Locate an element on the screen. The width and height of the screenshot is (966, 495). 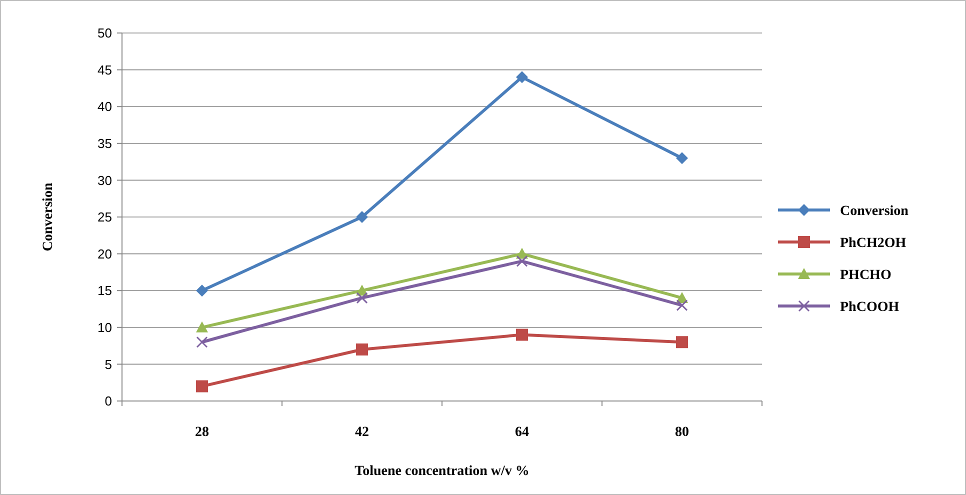
legend-label: PhCH2OH is located at coordinates (873, 243).